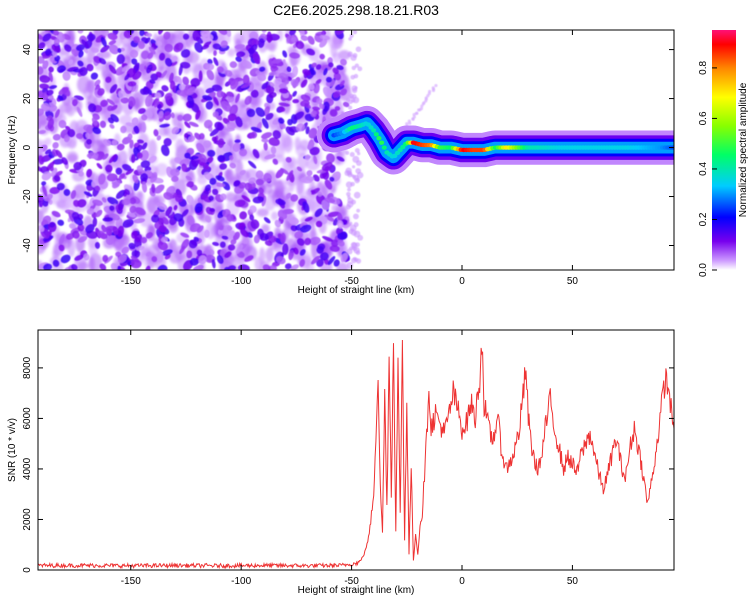 The image size is (750, 600). Describe the element at coordinates (573, 581) in the screenshot. I see `snr-x-tick-label: 50` at that location.